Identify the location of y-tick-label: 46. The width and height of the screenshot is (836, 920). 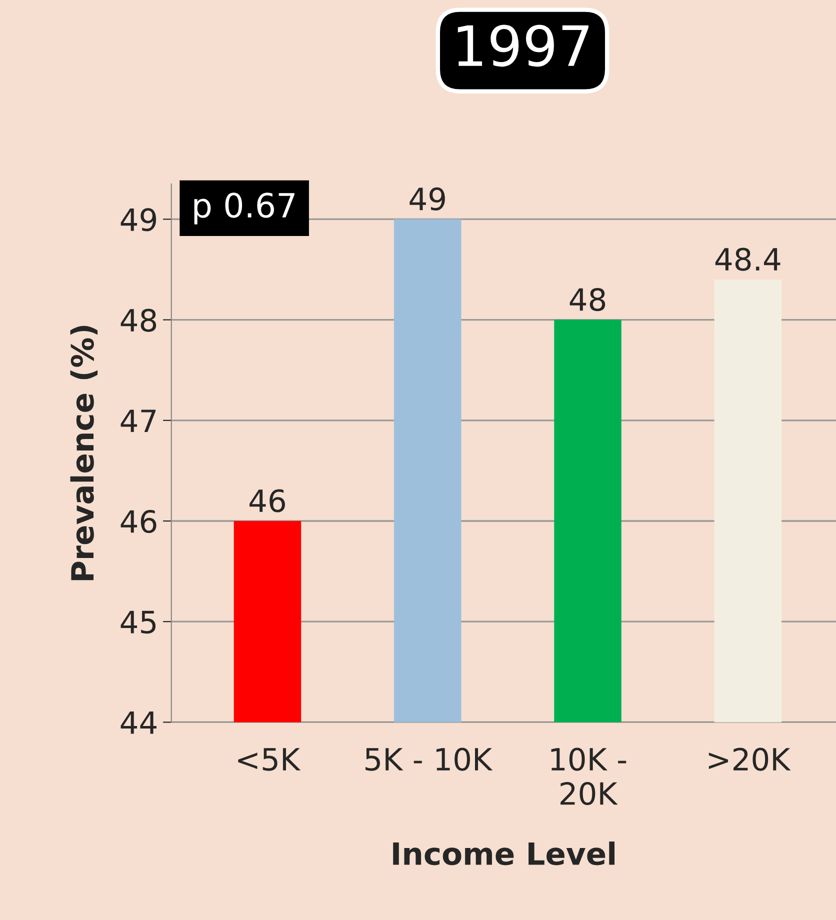
(138, 522).